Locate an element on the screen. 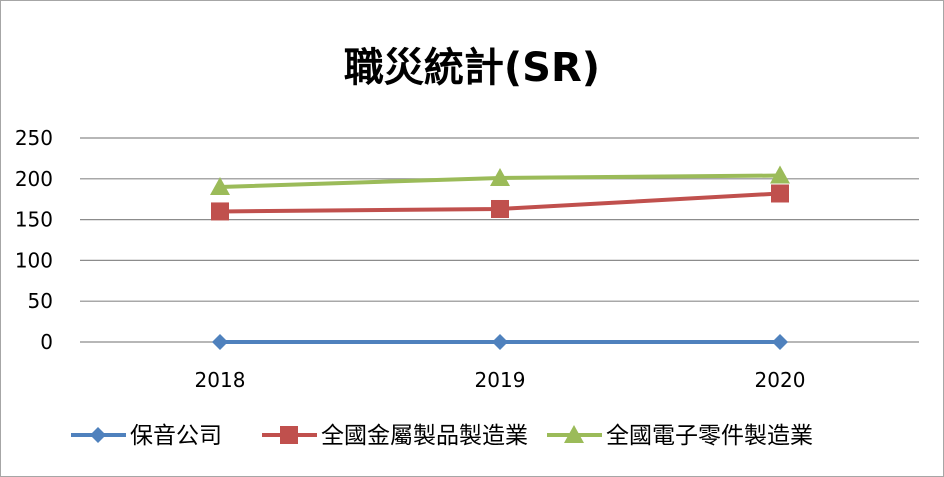 The height and width of the screenshot is (477, 944). x-tick-label: 2018 is located at coordinates (220, 380).